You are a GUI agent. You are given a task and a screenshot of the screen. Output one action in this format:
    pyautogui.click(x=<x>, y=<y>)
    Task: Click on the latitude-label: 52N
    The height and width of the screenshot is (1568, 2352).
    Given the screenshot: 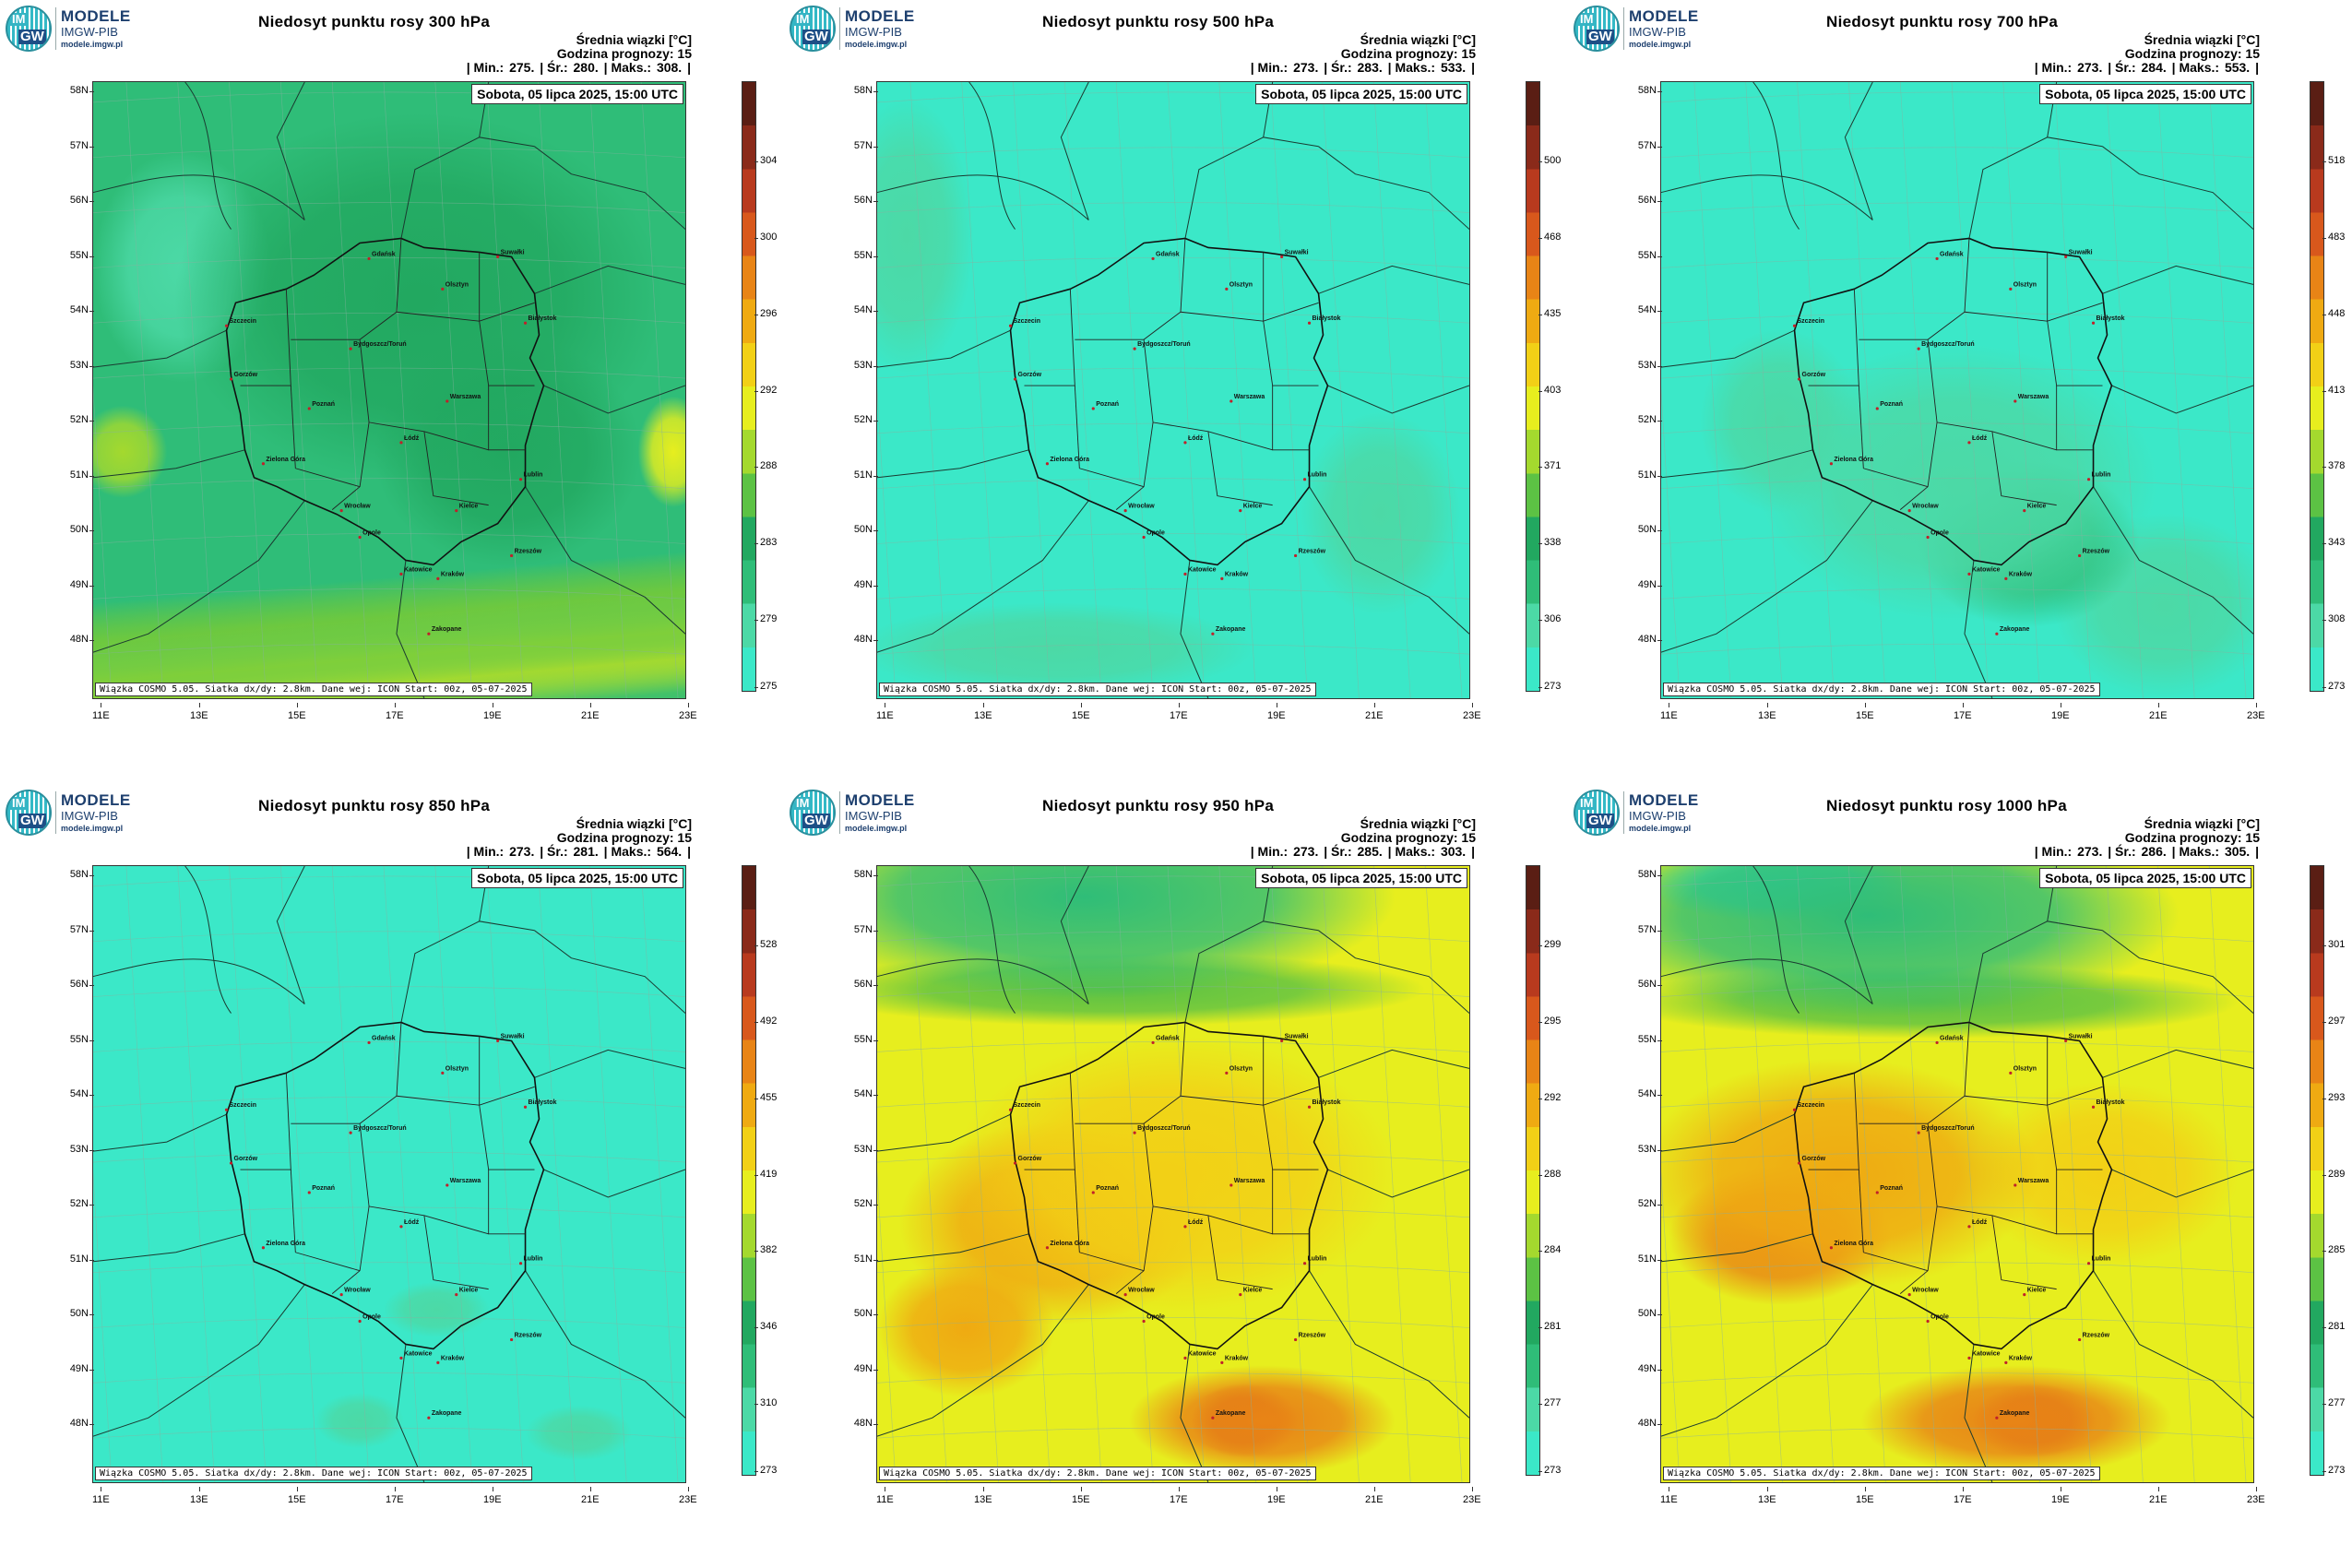 What is the action you would take?
    pyautogui.click(x=77, y=1203)
    